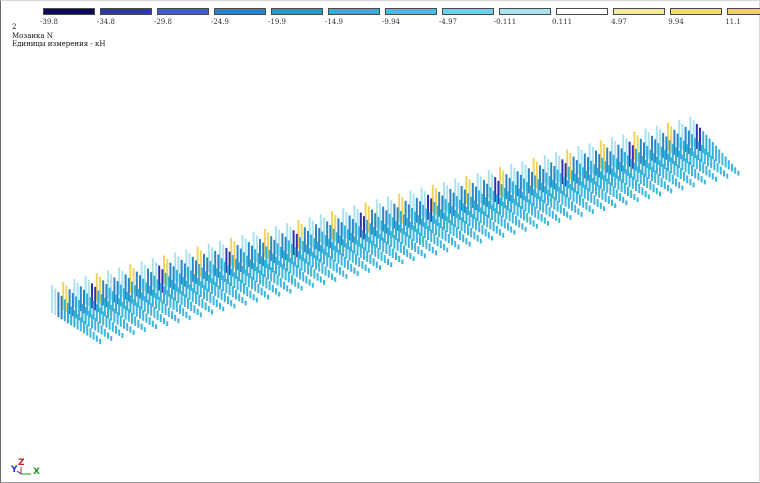  Describe the element at coordinates (676, 22) in the screenshot. I see `legend-tick-label: 9.94` at that location.